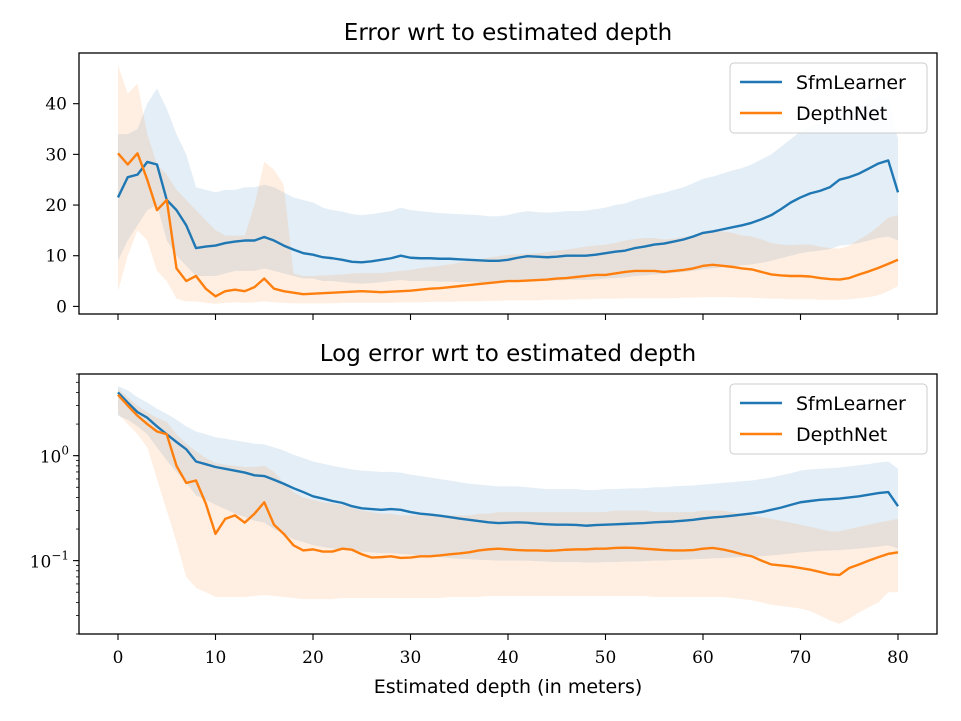  I want to click on y-tick-label: 0, so click(61, 307).